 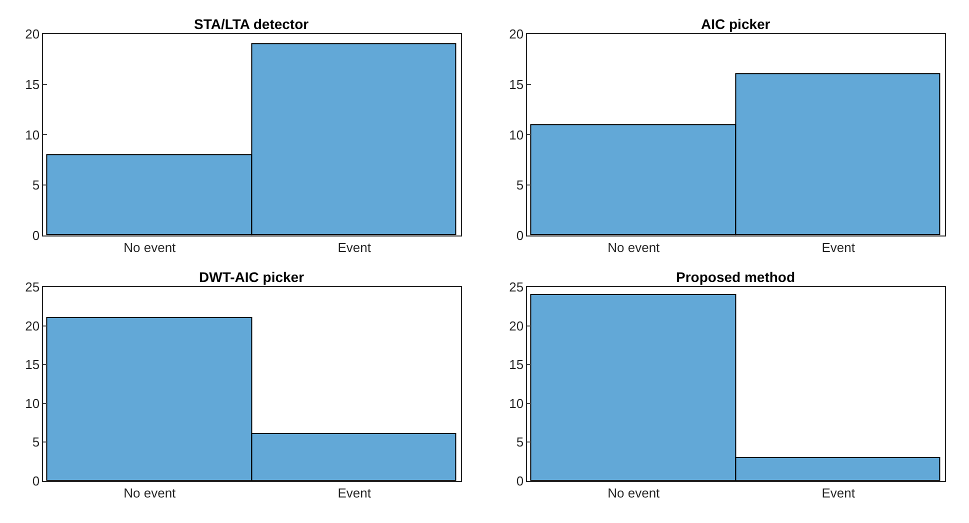 What do you see at coordinates (252, 24) in the screenshot?
I see `chart-title: STA/LTA detector` at bounding box center [252, 24].